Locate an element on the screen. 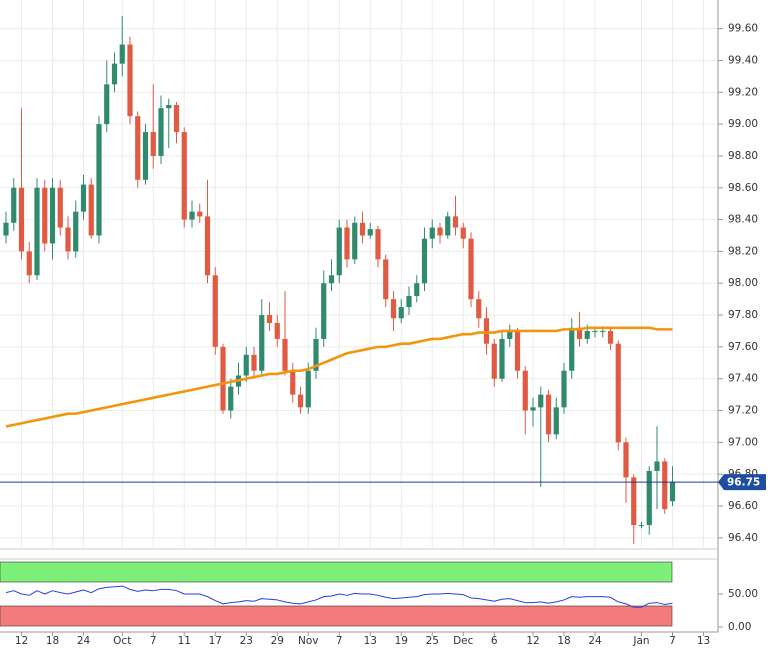 The height and width of the screenshot is (653, 768). x-tick-label: Dec is located at coordinates (463, 641).